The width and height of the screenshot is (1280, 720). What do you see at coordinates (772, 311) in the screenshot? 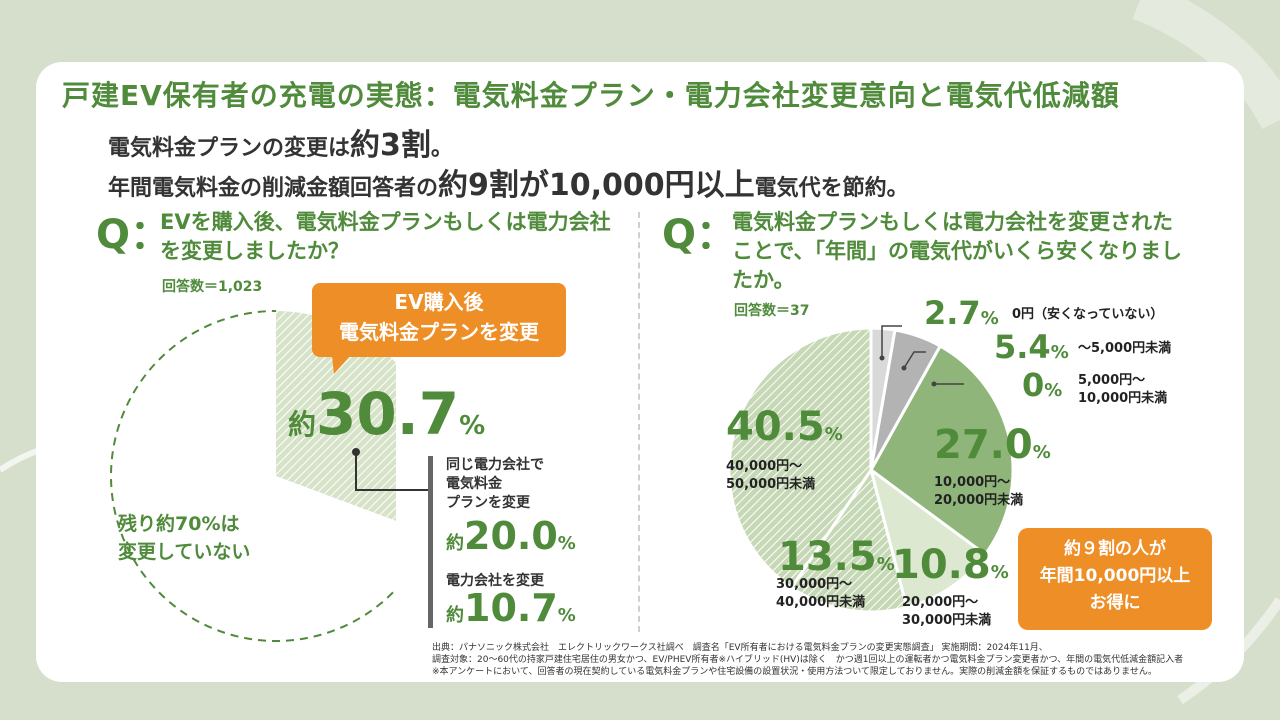
I see `right-response-count: 回答数＝37` at bounding box center [772, 311].